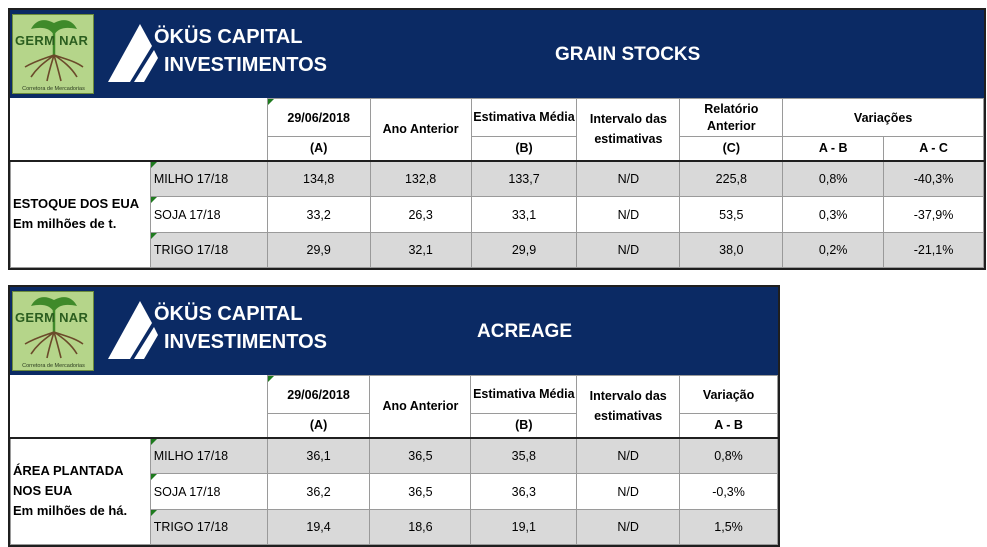 The width and height of the screenshot is (987, 547). What do you see at coordinates (318, 491) in the screenshot?
I see `value-a: 36,2` at bounding box center [318, 491].